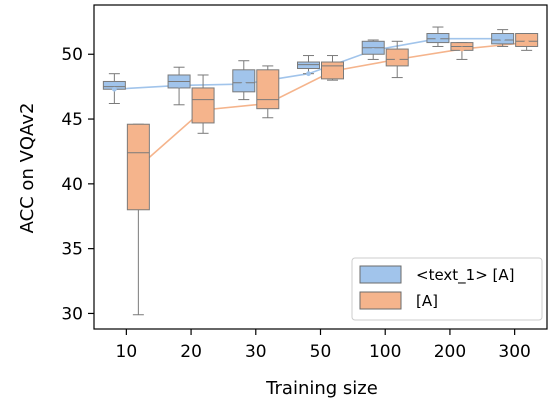 Image resolution: width=550 pixels, height=403 pixels. I want to click on y-tick-label-40: 40, so click(72, 185).